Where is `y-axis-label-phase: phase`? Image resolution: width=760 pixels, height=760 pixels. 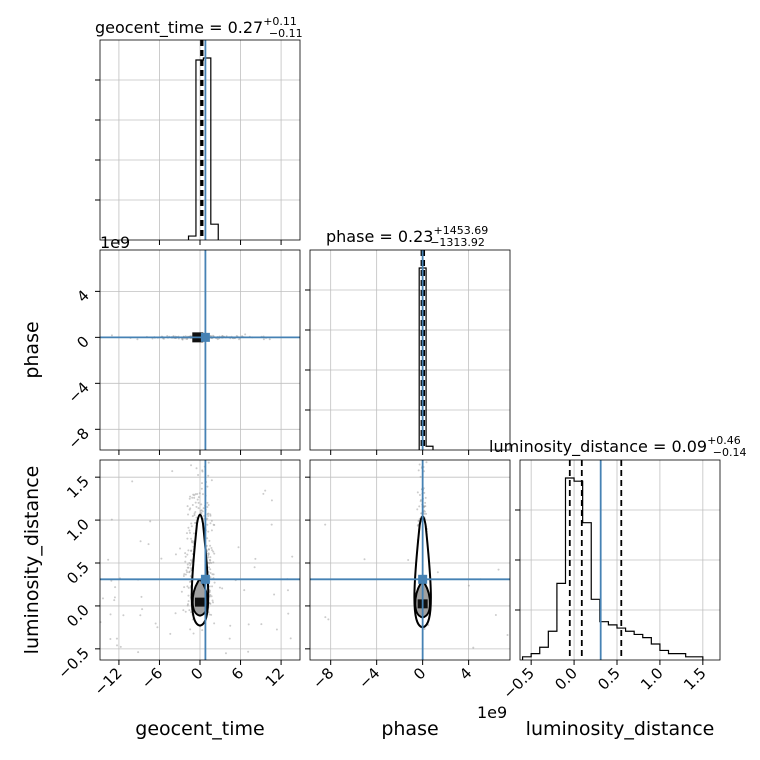 y-axis-label-phase: phase is located at coordinates (32, 349).